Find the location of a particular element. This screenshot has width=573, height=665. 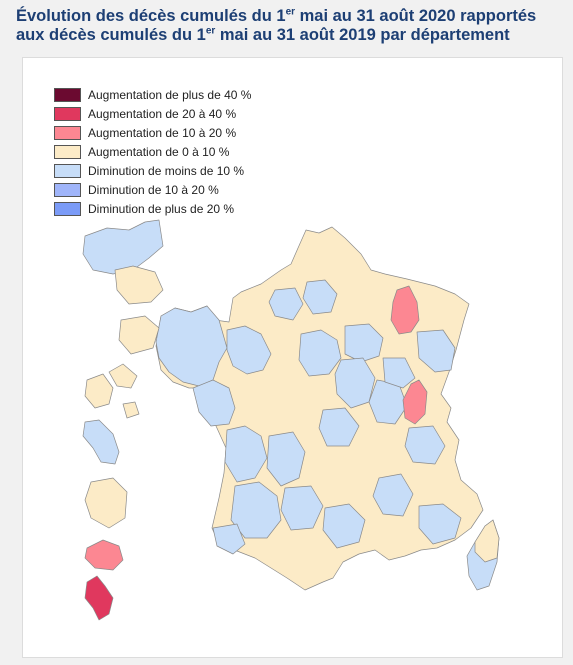

legend-label: Diminution de 10 à 20 % is located at coordinates (153, 189).